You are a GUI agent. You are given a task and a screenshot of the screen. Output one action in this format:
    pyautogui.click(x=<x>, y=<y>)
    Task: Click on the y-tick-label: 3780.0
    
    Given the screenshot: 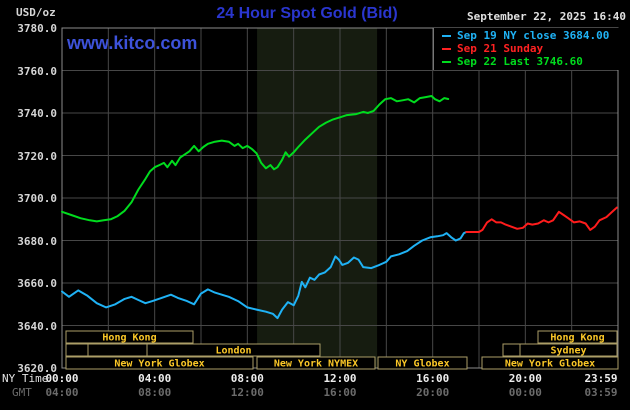 What is the action you would take?
    pyautogui.click(x=37, y=28)
    